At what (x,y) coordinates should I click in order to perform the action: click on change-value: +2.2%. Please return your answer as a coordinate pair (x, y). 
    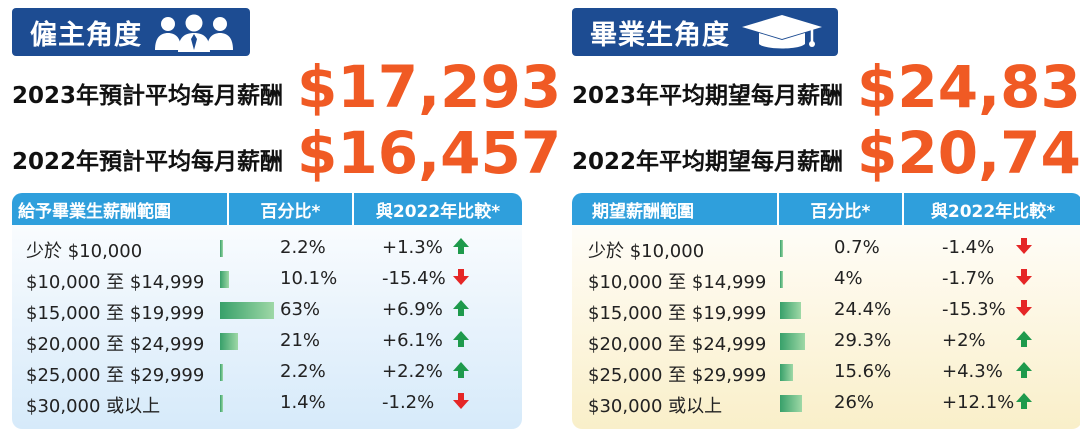
    Looking at the image, I should click on (412, 371).